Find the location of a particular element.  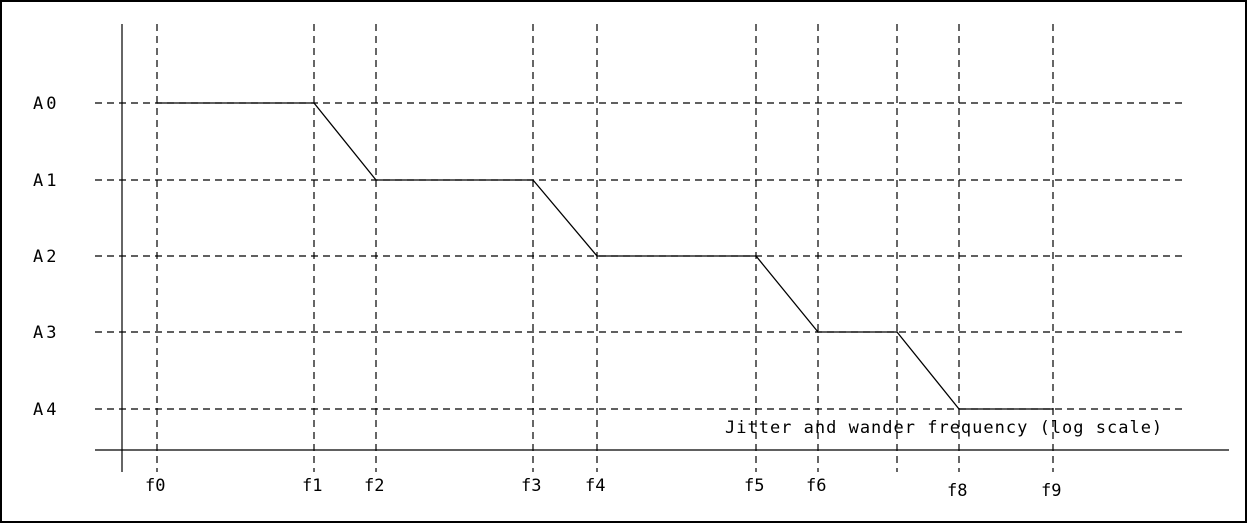

x-tick-label: f5 is located at coordinates (754, 486).